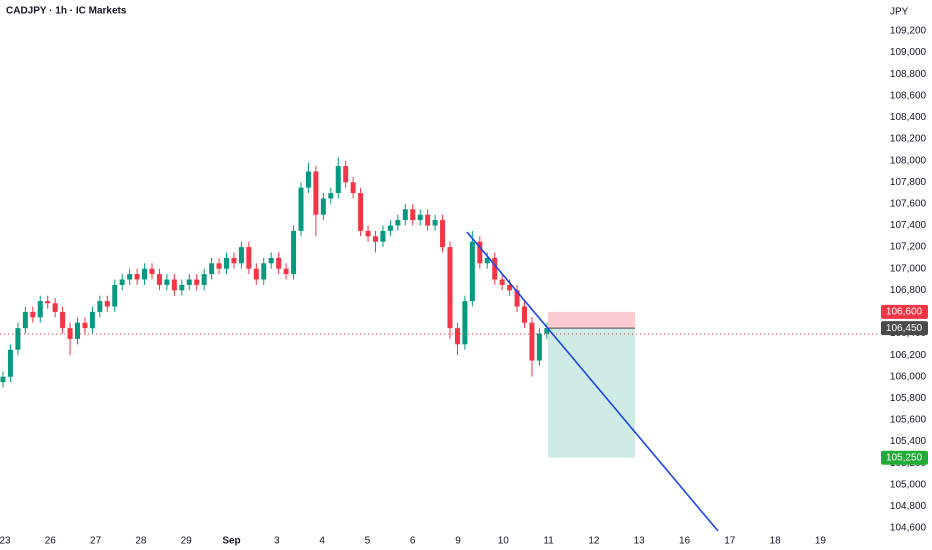  I want to click on x-tick-label: 11, so click(548, 541).